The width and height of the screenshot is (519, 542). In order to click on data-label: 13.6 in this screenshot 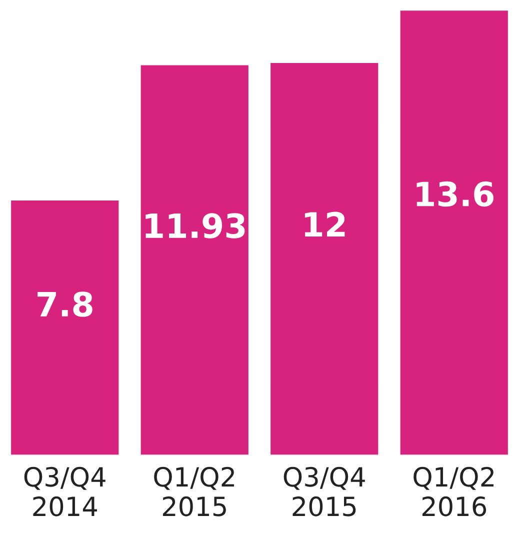, I will do `click(455, 194)`.